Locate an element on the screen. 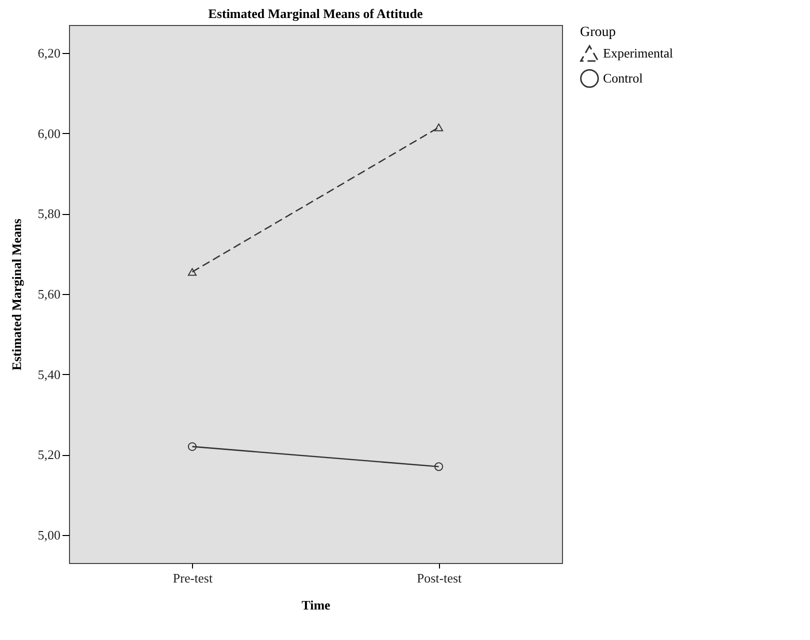 The image size is (810, 640). y-axis-title: Estimated Marginal Means is located at coordinates (16, 294).